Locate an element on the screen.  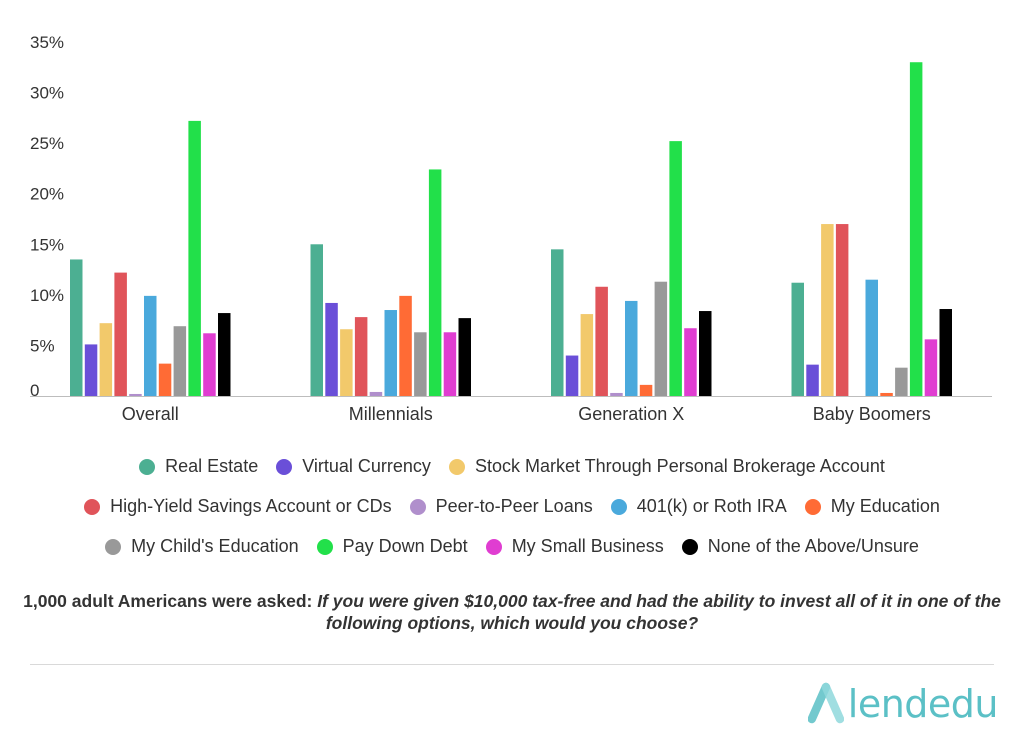
legend-label: Real Estate is located at coordinates (212, 466).